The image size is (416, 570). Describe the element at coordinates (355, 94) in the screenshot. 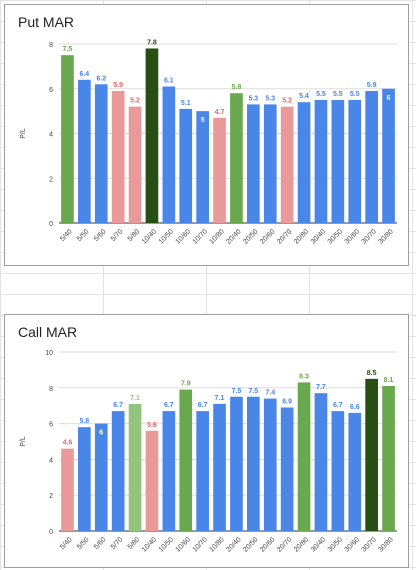

I see `data-label: 5.5` at that location.